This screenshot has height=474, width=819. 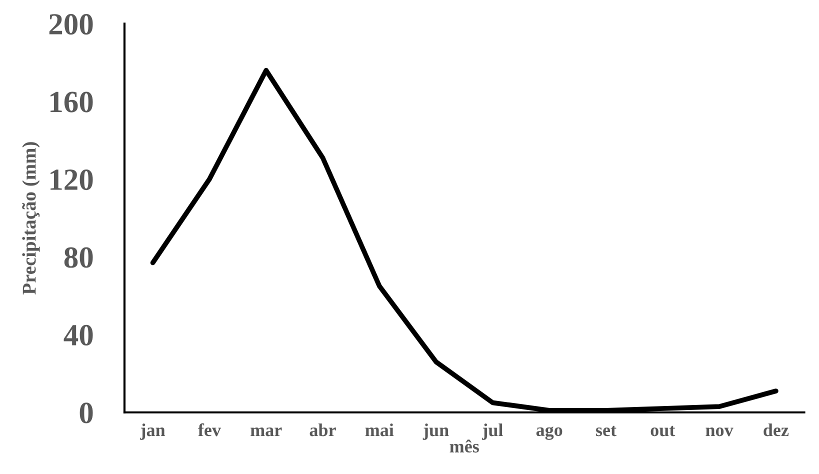 What do you see at coordinates (71, 102) in the screenshot?
I see `y-tick-label: 160` at bounding box center [71, 102].